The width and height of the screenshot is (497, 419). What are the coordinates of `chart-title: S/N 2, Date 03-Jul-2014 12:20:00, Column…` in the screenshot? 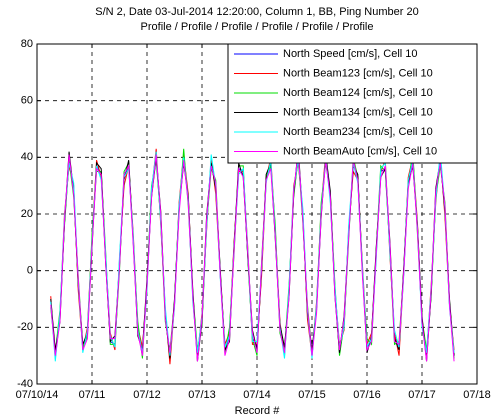 It's located at (256, 12).